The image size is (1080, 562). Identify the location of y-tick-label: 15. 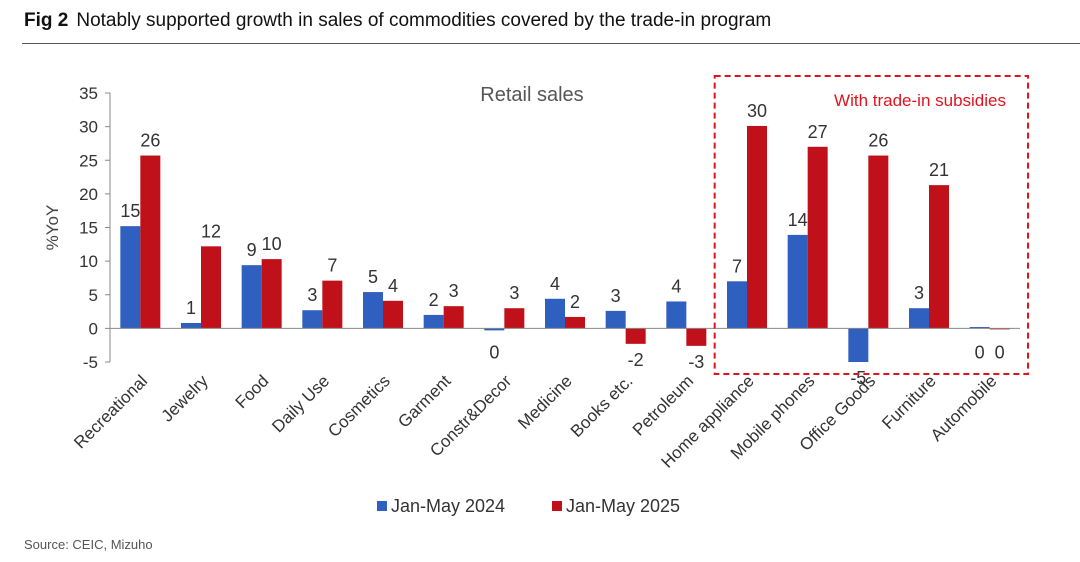
(88, 228).